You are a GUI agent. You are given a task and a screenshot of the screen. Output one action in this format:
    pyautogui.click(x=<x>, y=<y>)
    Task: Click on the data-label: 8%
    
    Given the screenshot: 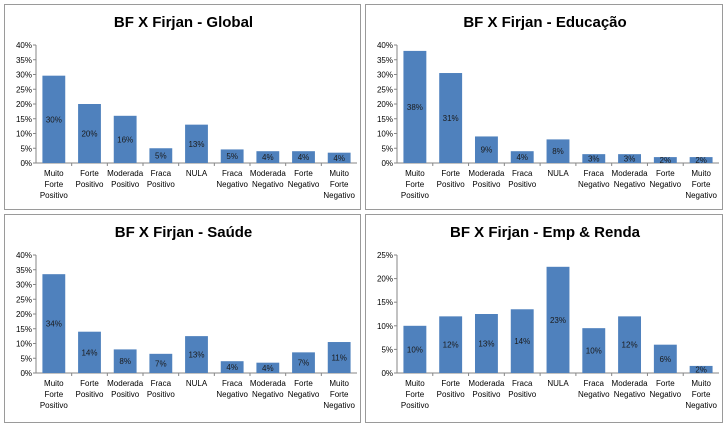 What is the action you would take?
    pyautogui.click(x=125, y=361)
    